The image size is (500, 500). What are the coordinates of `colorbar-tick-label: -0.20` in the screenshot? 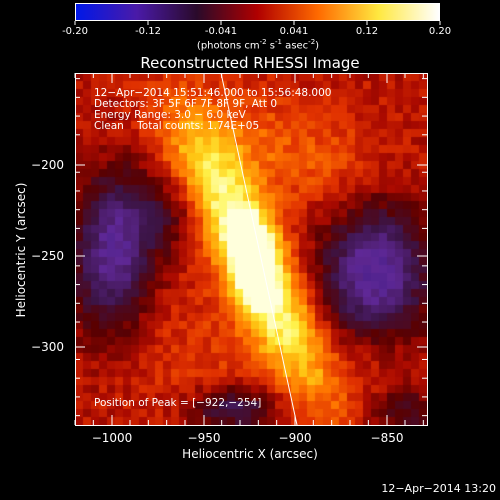 It's located at (75, 31).